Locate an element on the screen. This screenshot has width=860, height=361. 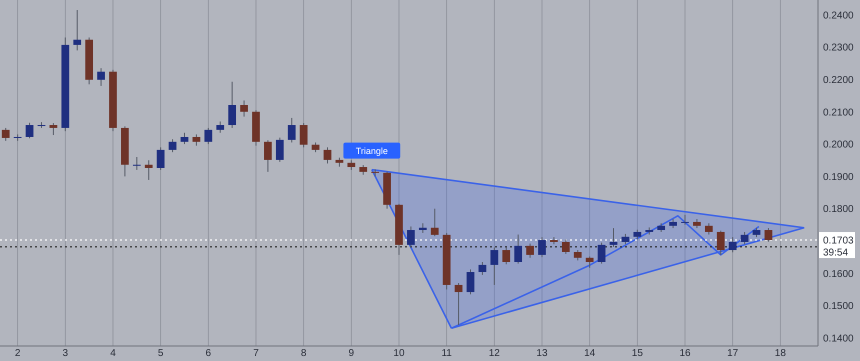
x-tick-label: 6 is located at coordinates (209, 353).